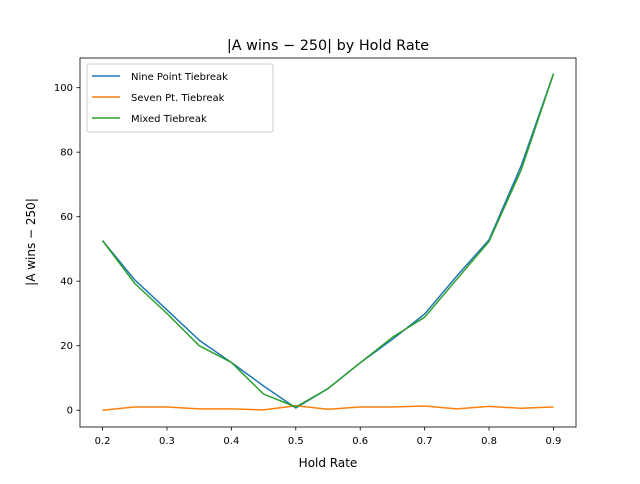 The width and height of the screenshot is (640, 484). Describe the element at coordinates (66, 217) in the screenshot. I see `y-tick-label: 60` at that location.